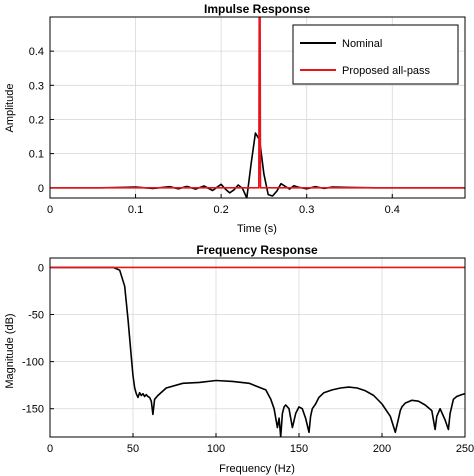  What do you see at coordinates (33, 363) in the screenshot?
I see `y-tick-label: -100` at bounding box center [33, 363].